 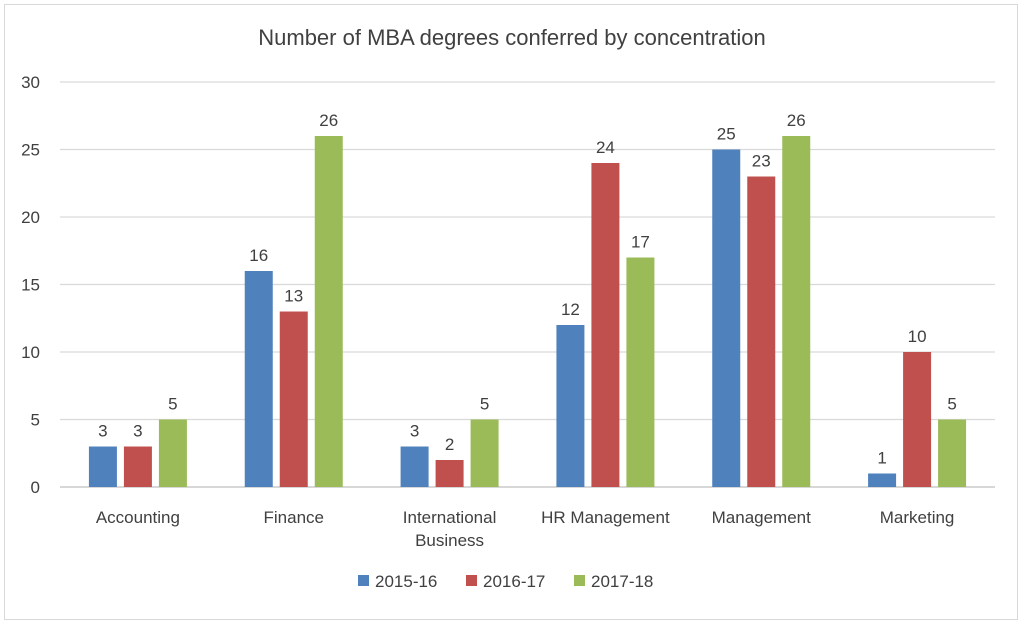 I want to click on y-tick-label: 25, so click(x=30, y=150).